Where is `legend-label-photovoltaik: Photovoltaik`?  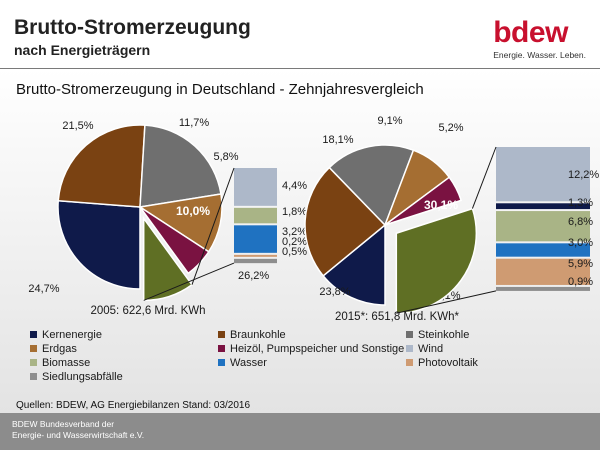
legend-label-photovoltaik: Photovoltaik is located at coordinates (448, 363).